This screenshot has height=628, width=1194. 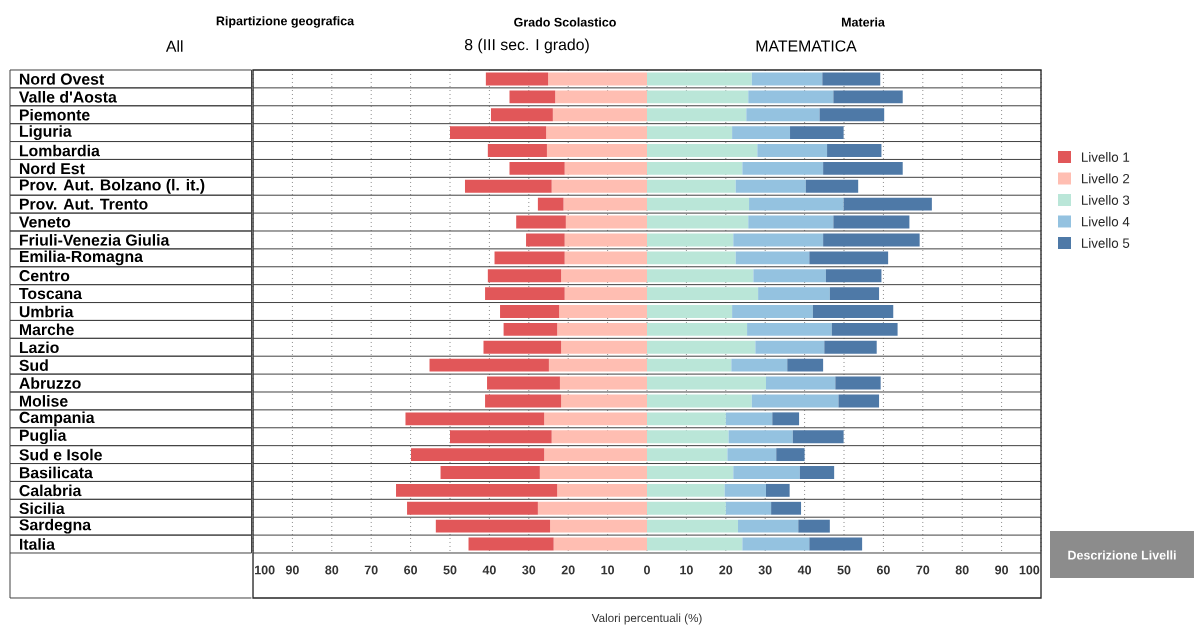 What do you see at coordinates (647, 570) in the screenshot?
I see `x-tick-label: 0` at bounding box center [647, 570].